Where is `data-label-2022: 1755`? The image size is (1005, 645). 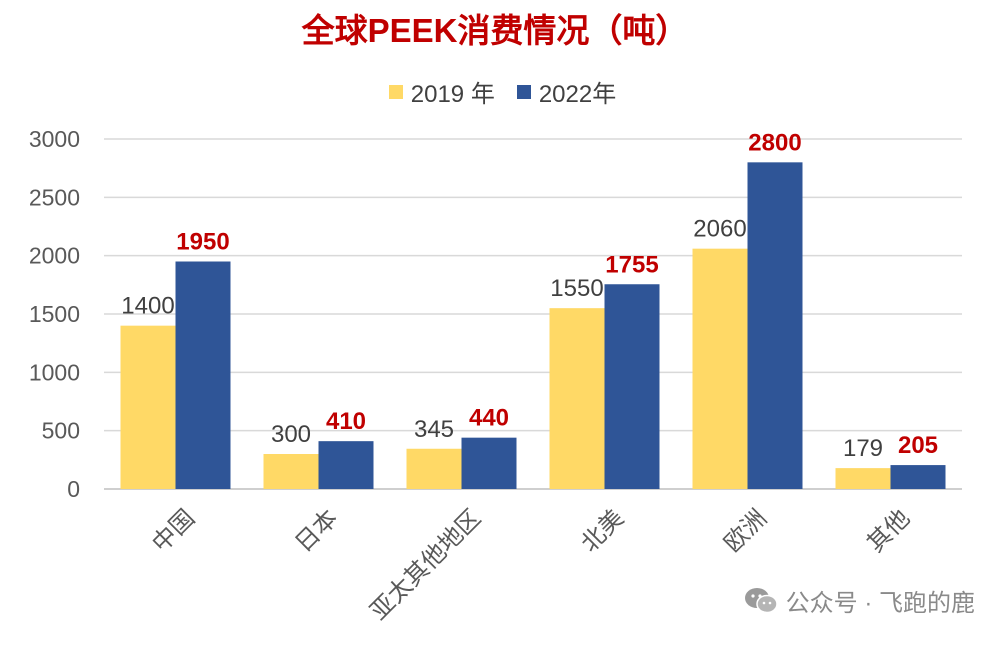
data-label-2022: 1755 is located at coordinates (631, 264).